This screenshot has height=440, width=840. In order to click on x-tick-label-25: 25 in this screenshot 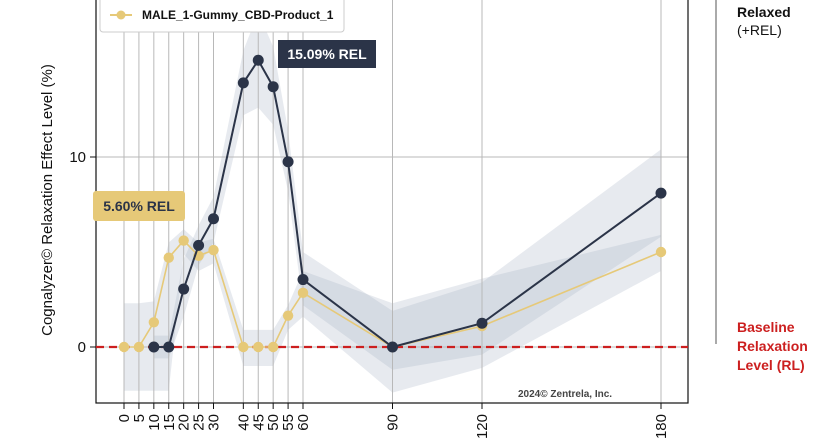, I will do `click(199, 422)`.